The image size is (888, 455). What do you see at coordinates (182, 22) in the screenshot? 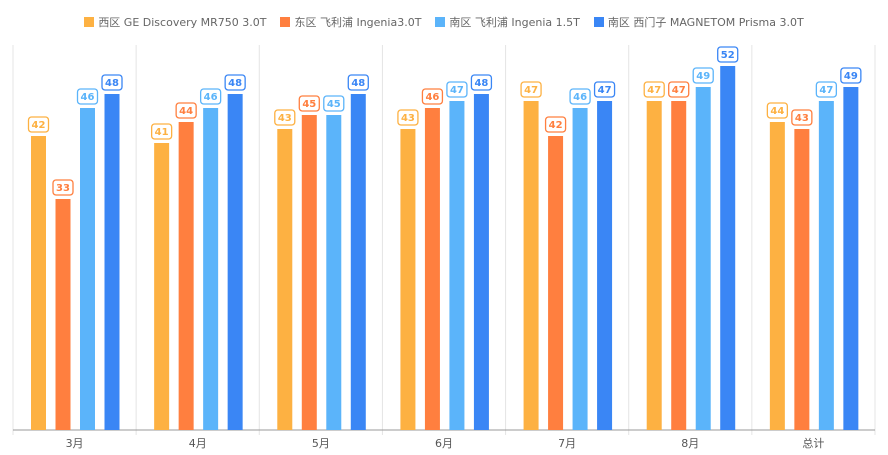
I see `legend-label: 西区 GE Discovery MR750 3.0T` at bounding box center [182, 22].